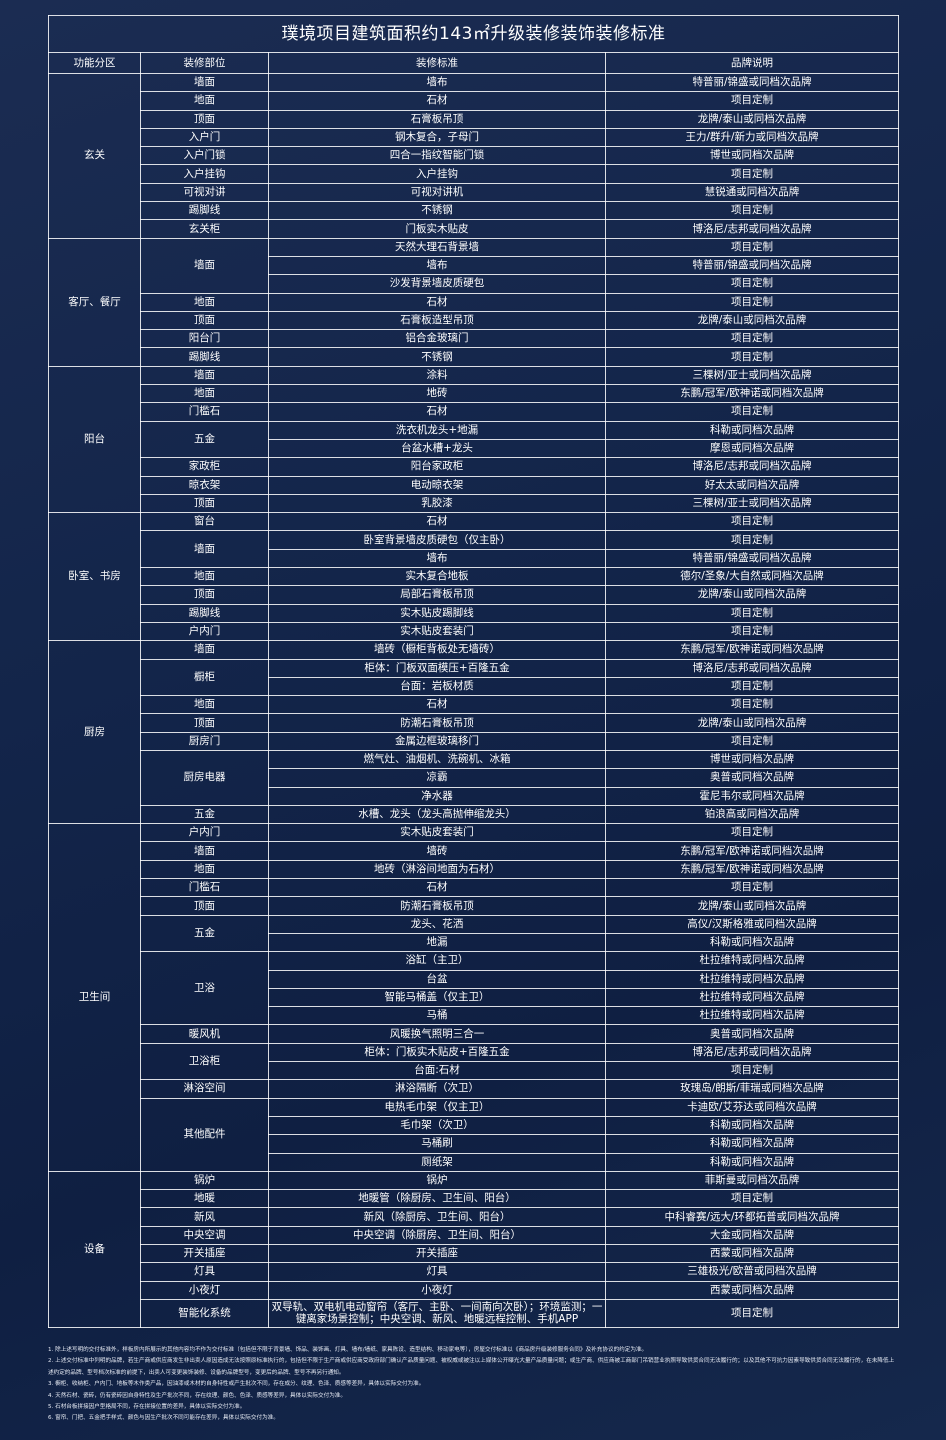  I want to click on brand-cell: 特普丽/锦盛或同档次品牌, so click(752, 265).